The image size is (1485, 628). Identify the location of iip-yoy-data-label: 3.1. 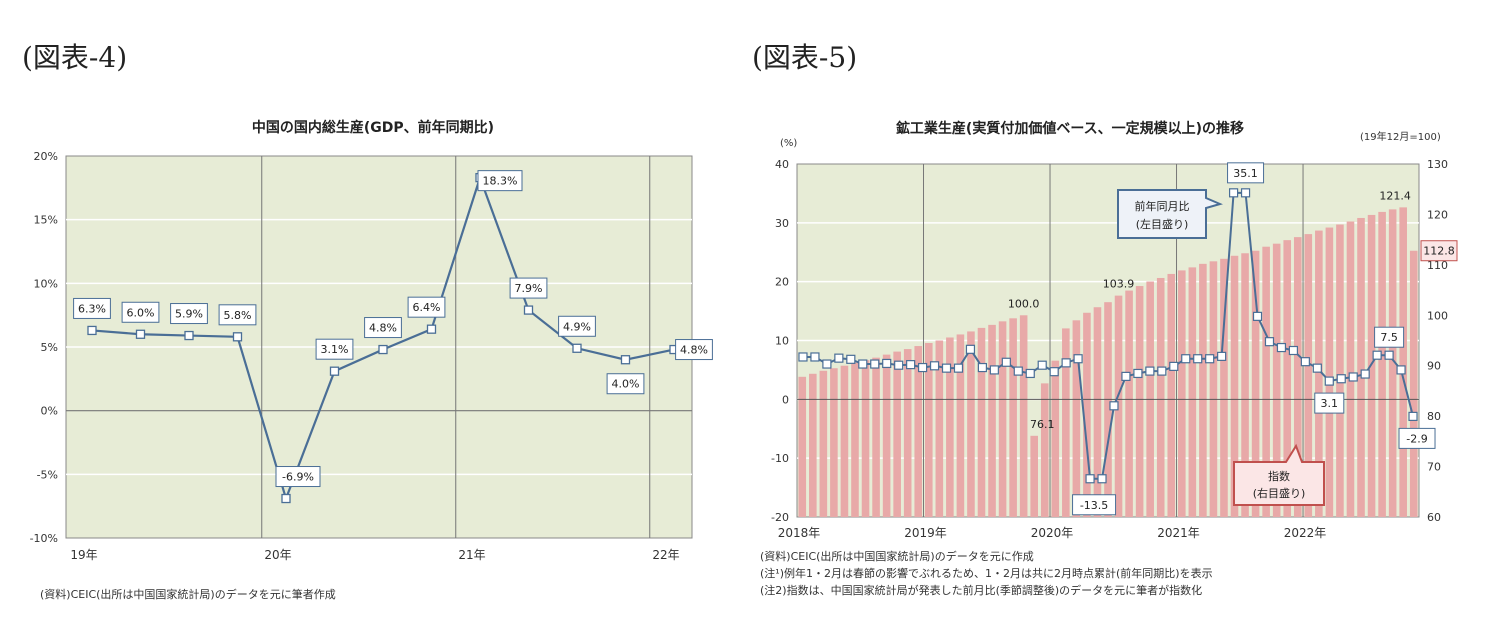
(1330, 403).